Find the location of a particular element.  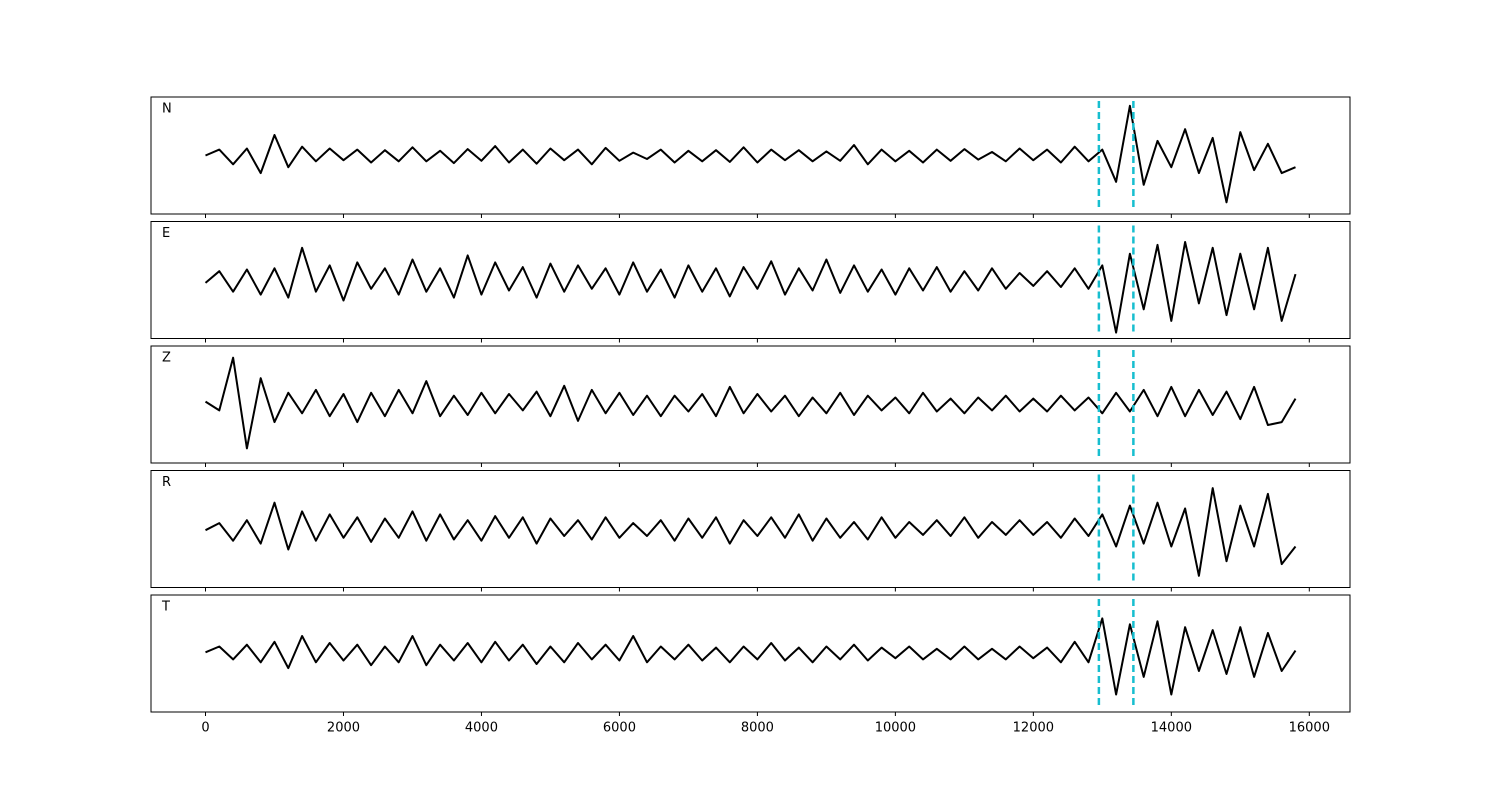

panel-label: R is located at coordinates (166, 482).